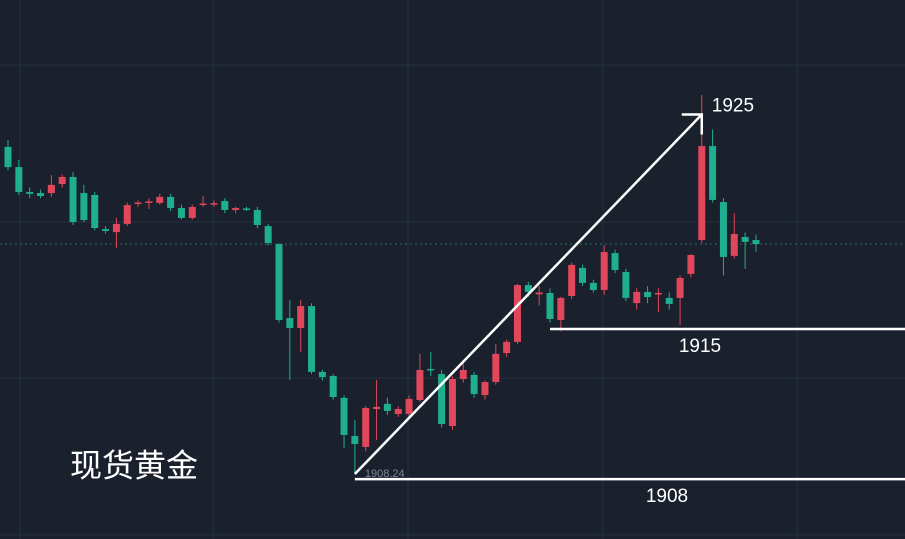 The width and height of the screenshot is (905, 539). Describe the element at coordinates (700, 346) in the screenshot. I see `level-label: 1915` at that location.